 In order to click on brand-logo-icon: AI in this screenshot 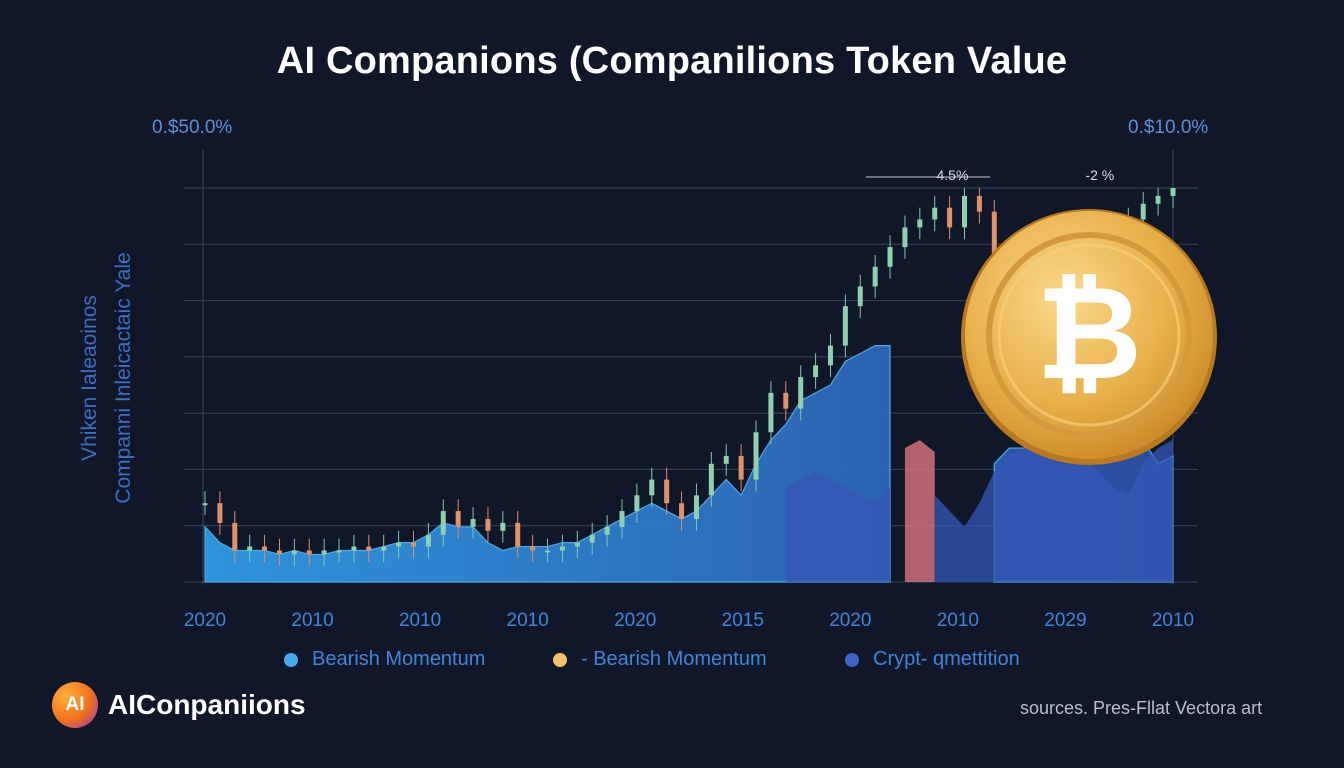, I will do `click(75, 705)`.